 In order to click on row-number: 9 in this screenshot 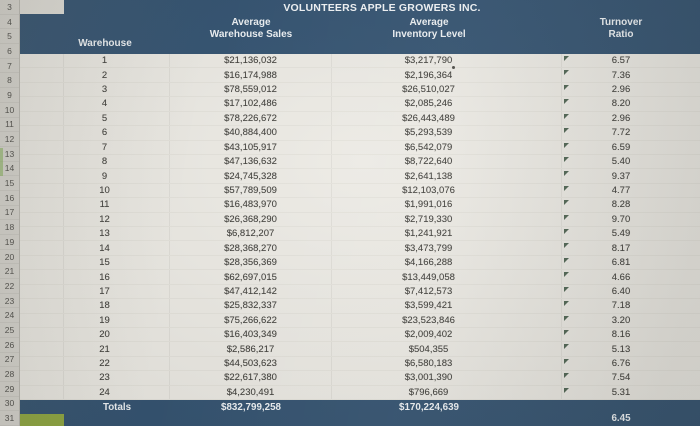, I will do `click(9, 95)`.